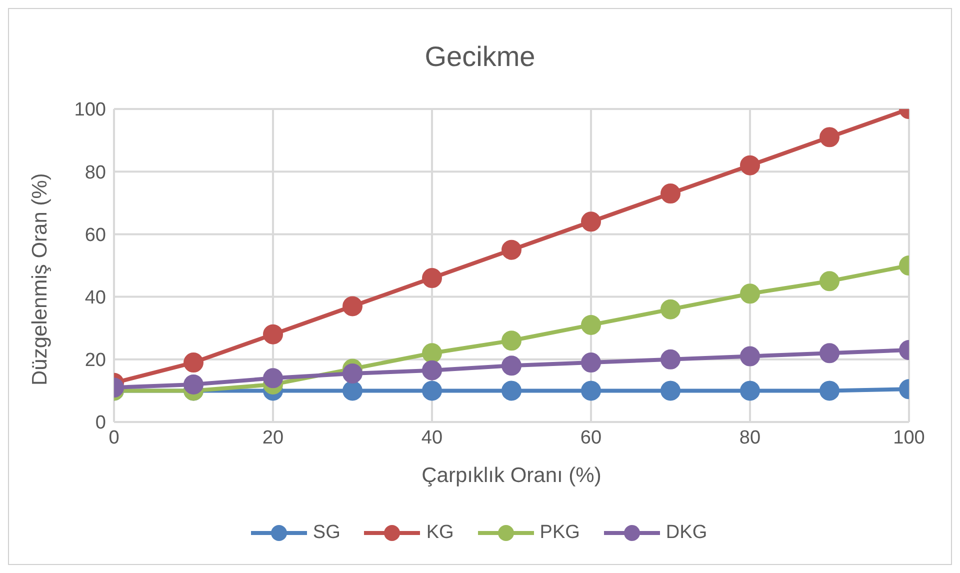 Image resolution: width=960 pixels, height=573 pixels. What do you see at coordinates (480, 57) in the screenshot?
I see `chart-title: Gecikme` at bounding box center [480, 57].